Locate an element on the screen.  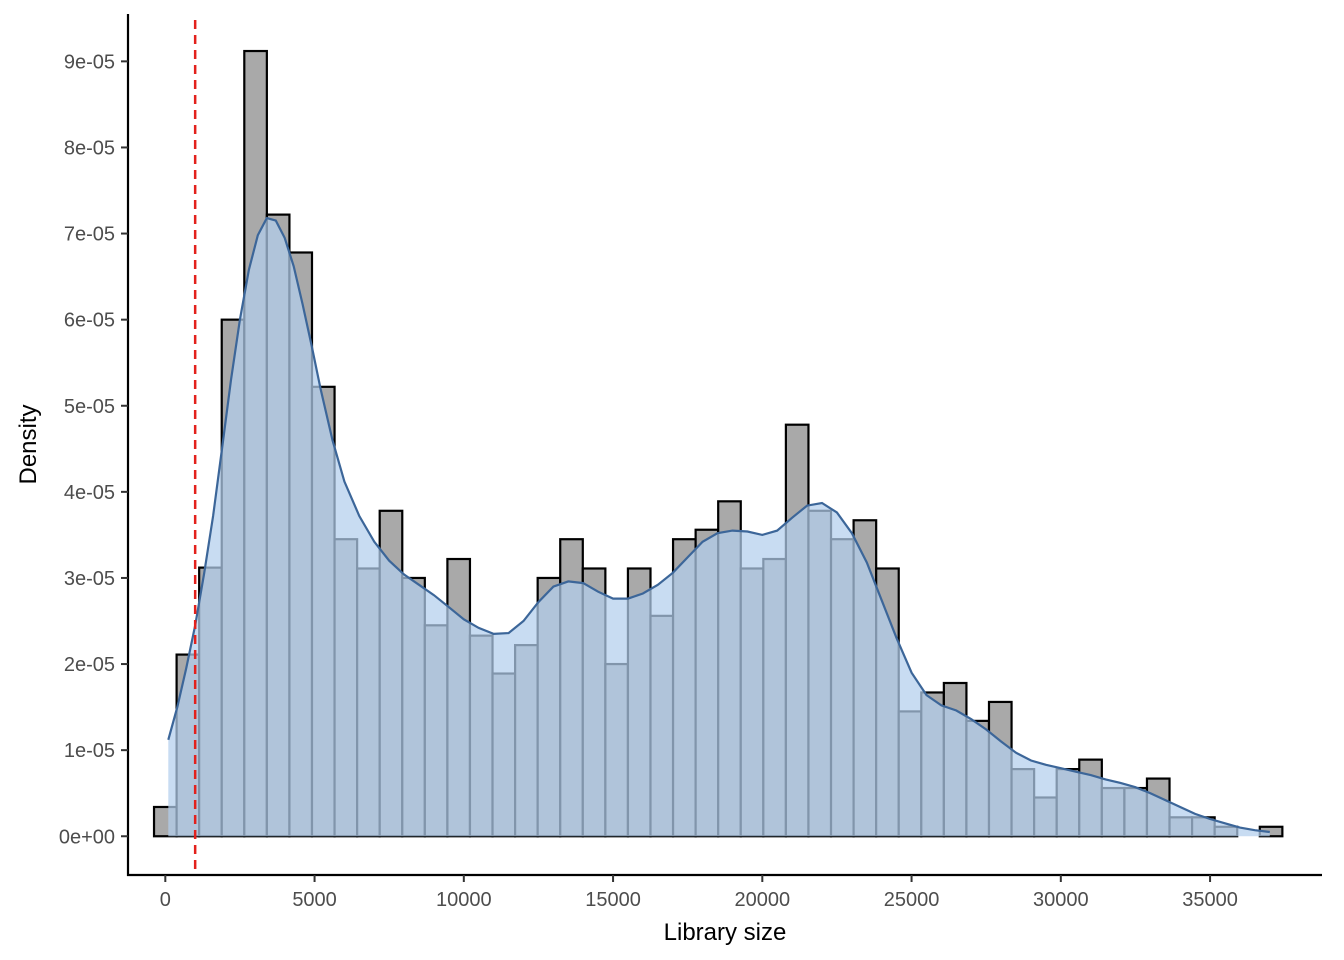
x-axis-title: Library size is located at coordinates (725, 932).